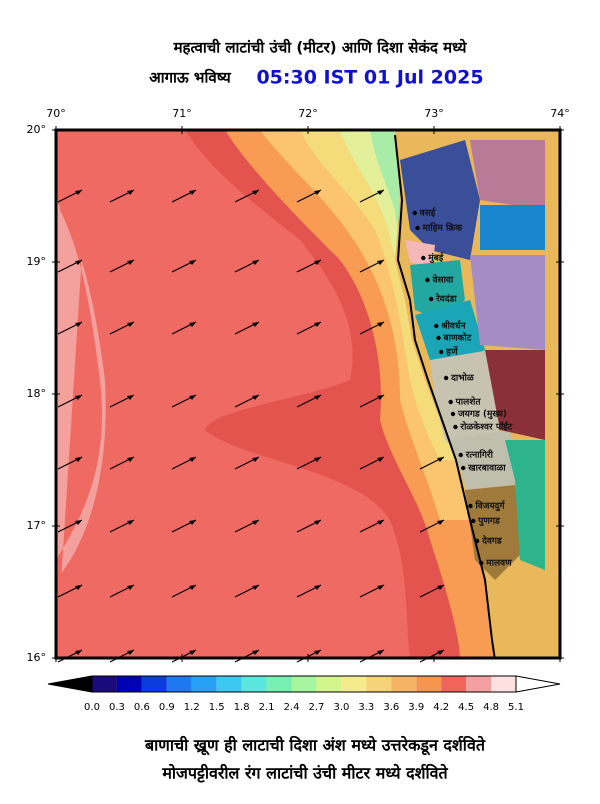  I want to click on colorbar-label: 1.2, so click(192, 707).